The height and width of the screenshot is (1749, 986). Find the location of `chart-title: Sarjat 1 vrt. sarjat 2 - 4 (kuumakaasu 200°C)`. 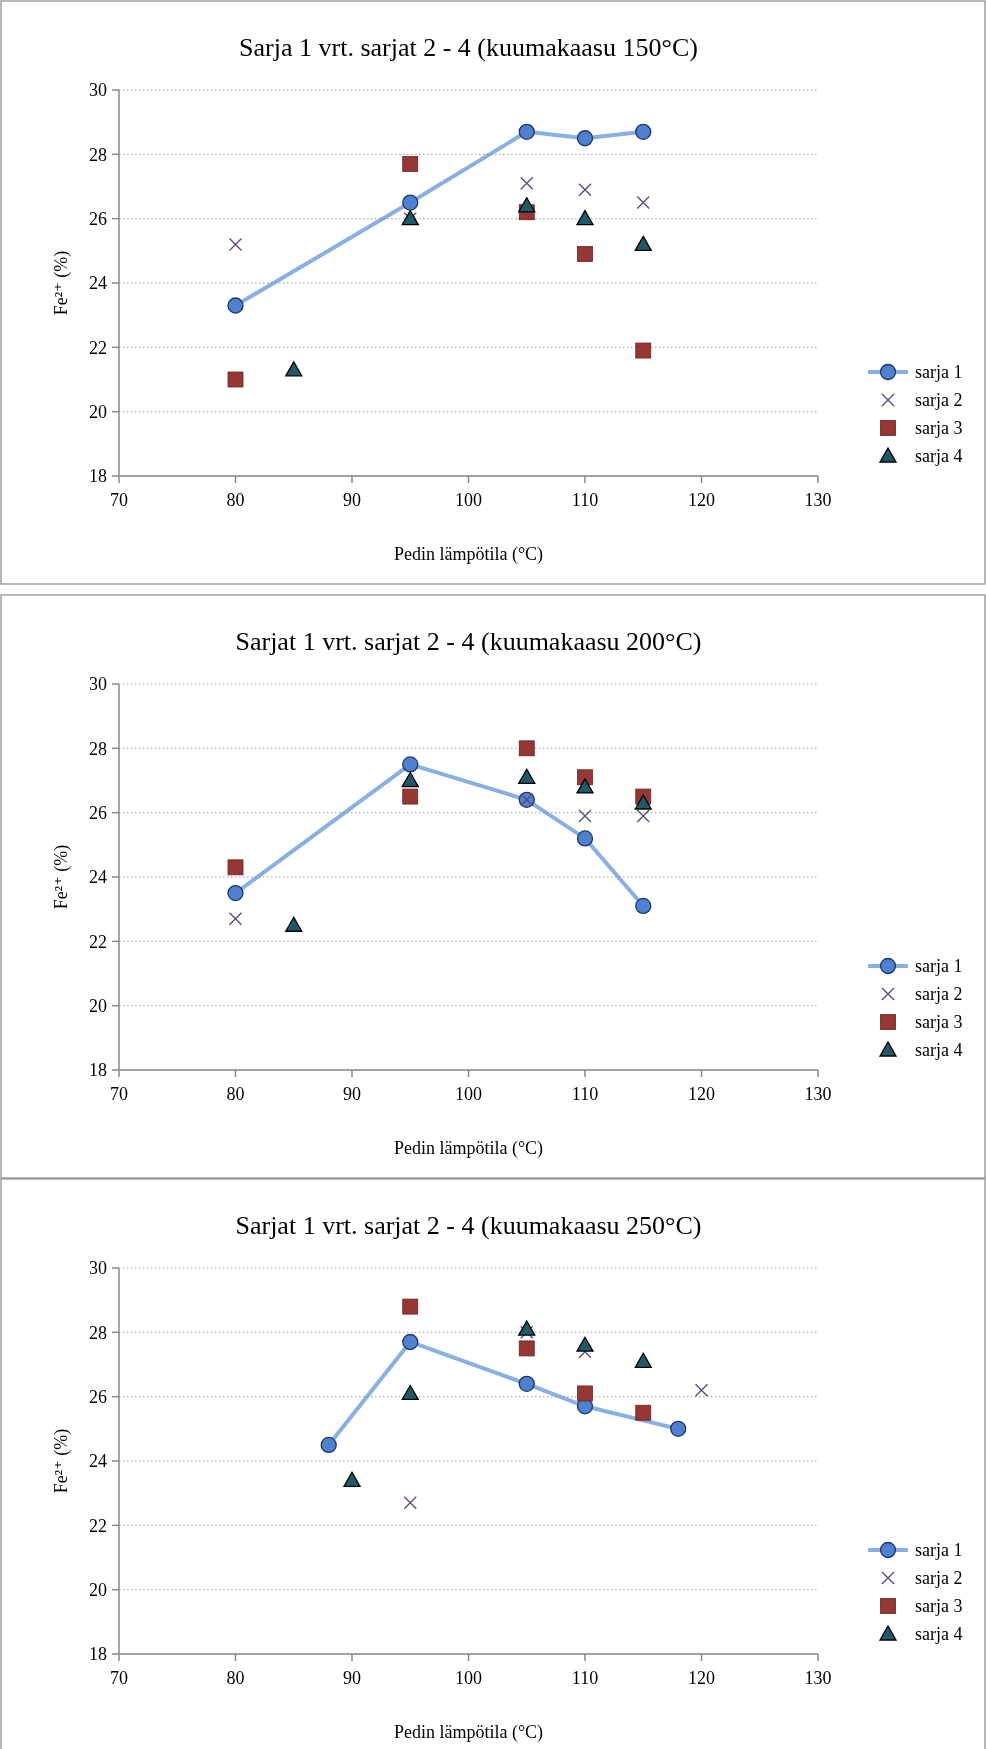

chart-title: Sarjat 1 vrt. sarjat 2 - 4 (kuumakaasu 200°C) is located at coordinates (468, 641).